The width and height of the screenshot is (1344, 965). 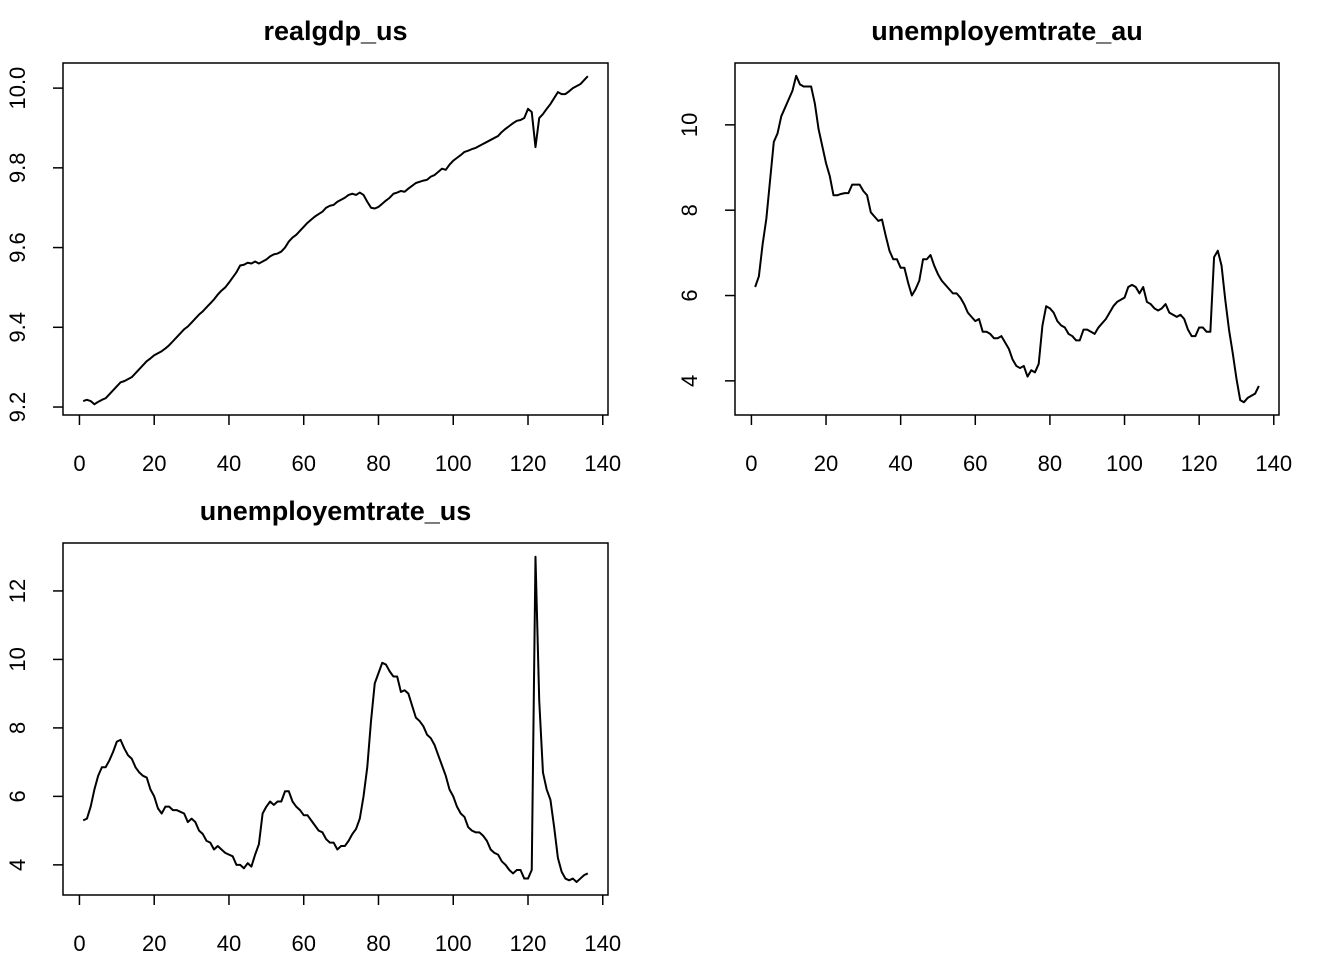 I want to click on y-tick-label: 9.8, so click(x=17, y=168).